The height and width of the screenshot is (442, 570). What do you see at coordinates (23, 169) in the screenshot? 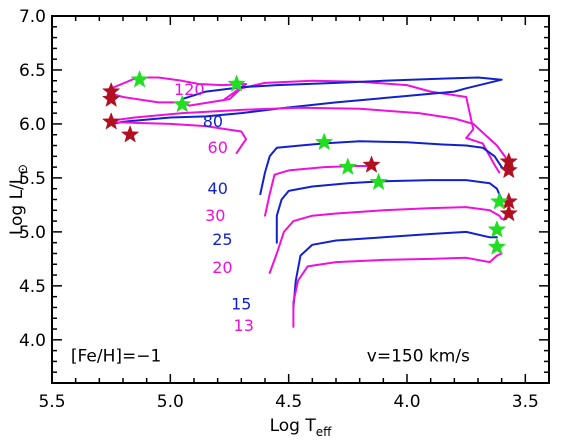
I see `y-axis-title-sub: ⊙` at bounding box center [23, 169].